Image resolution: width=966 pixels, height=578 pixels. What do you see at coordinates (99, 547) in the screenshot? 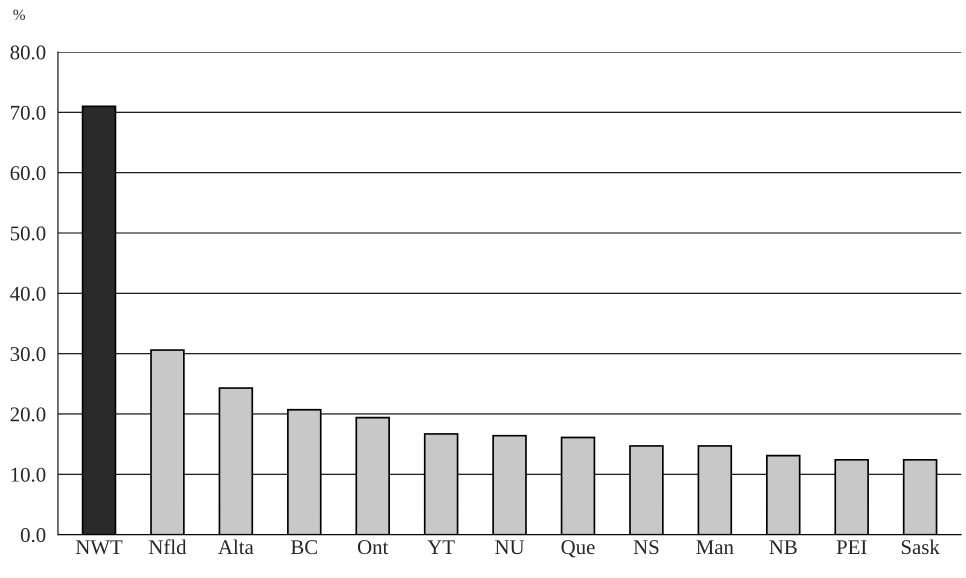
I see `x-tick-label: NWT` at bounding box center [99, 547].